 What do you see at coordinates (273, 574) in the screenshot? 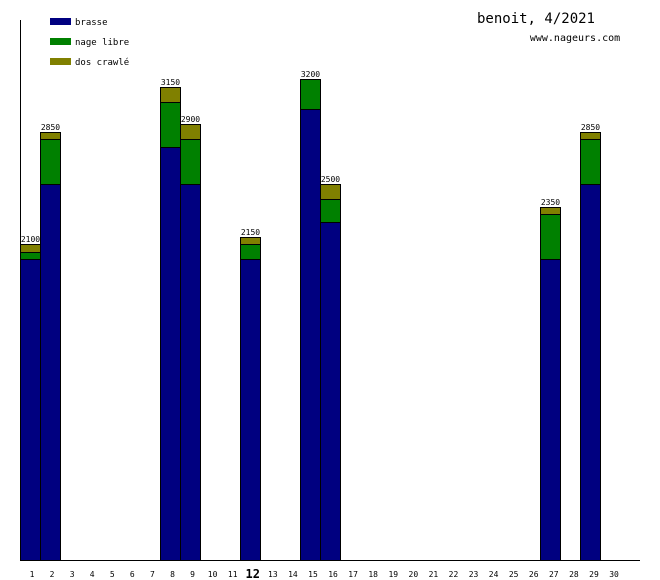
I see `x-tick-13: 13` at bounding box center [273, 574].